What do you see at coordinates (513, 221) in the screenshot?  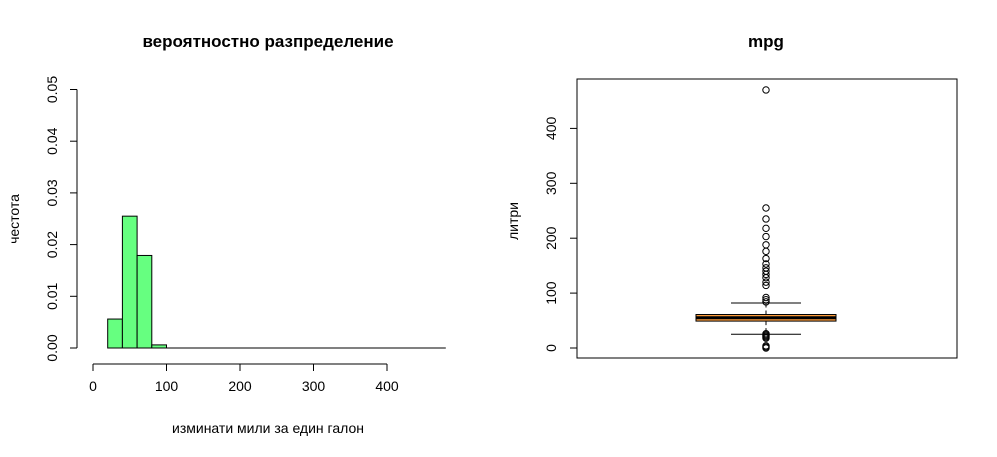 I see `boxplot-y-label: литри` at bounding box center [513, 221].